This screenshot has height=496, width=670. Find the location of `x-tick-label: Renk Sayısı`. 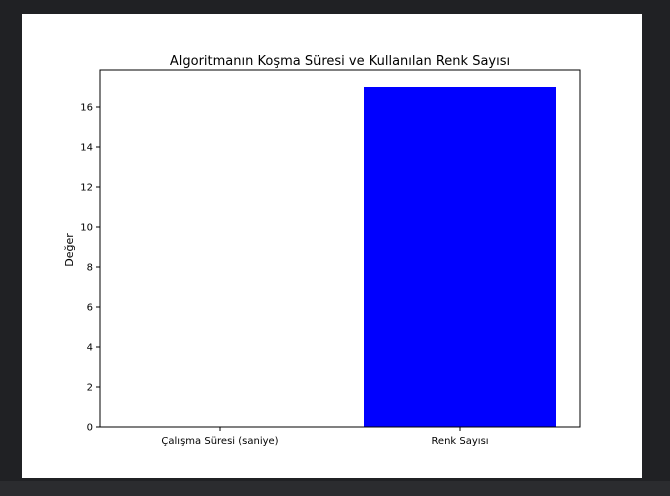

x-tick-label: Renk Sayısı is located at coordinates (459, 441).